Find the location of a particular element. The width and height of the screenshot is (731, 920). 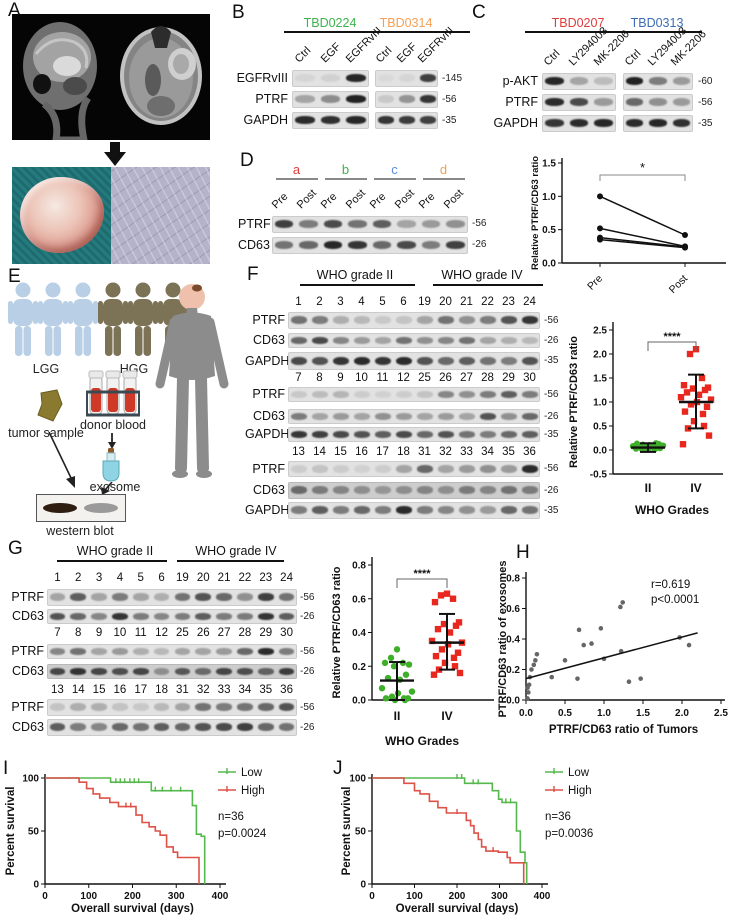

mw-marker: -26 is located at coordinates (307, 671).